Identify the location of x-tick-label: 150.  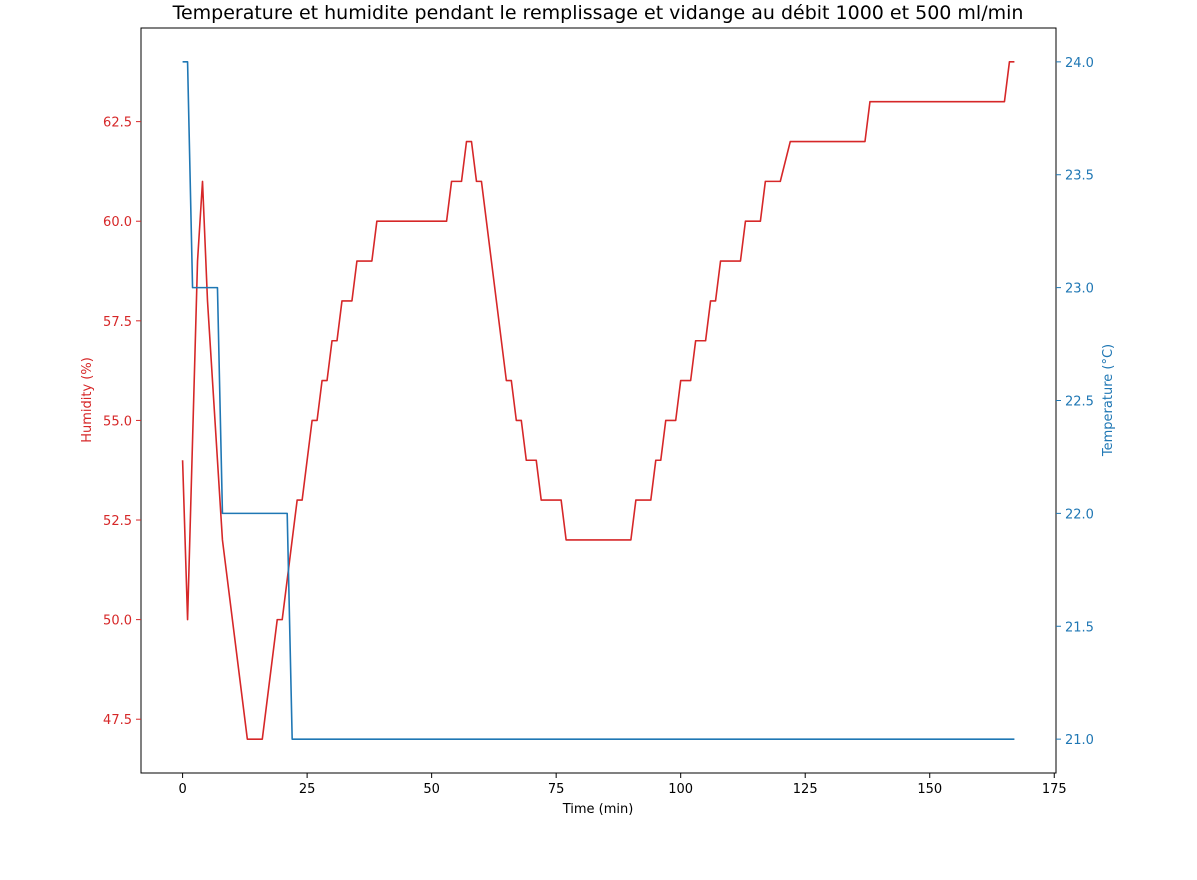
(929, 789).